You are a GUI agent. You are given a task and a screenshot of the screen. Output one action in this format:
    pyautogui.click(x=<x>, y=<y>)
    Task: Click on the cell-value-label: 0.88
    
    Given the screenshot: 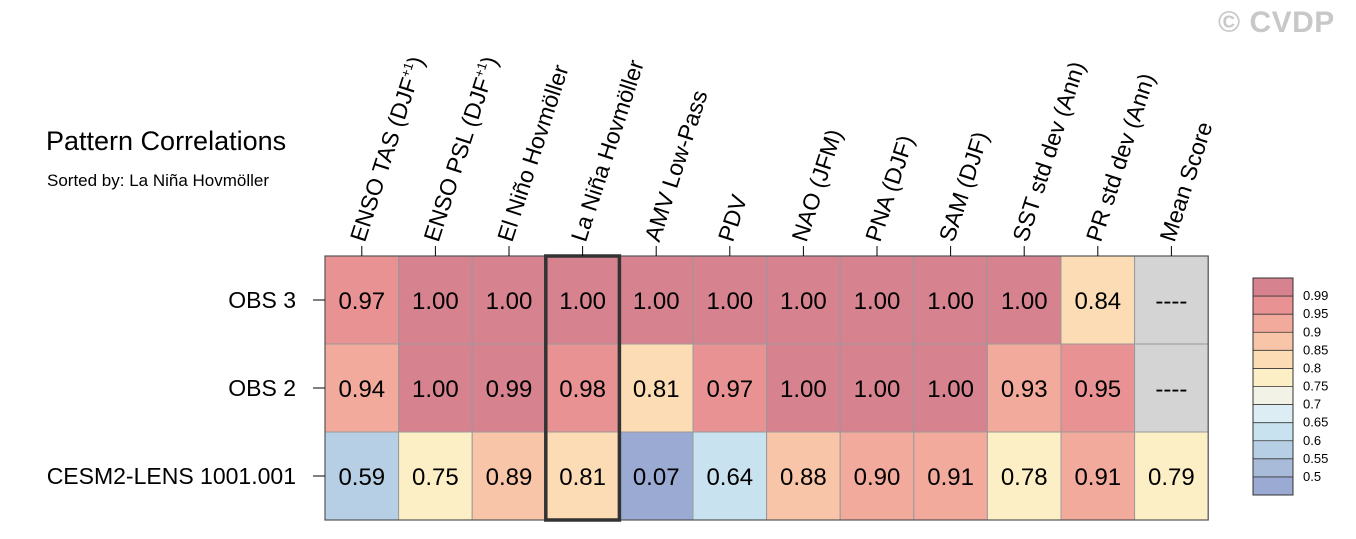 What is the action you would take?
    pyautogui.click(x=803, y=477)
    